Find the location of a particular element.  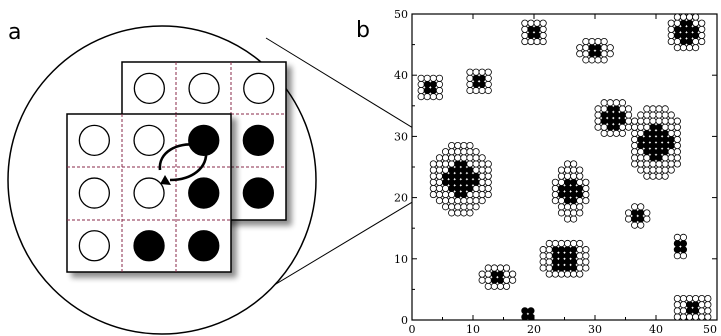

front-grid-lines is located at coordinates (149, 193).